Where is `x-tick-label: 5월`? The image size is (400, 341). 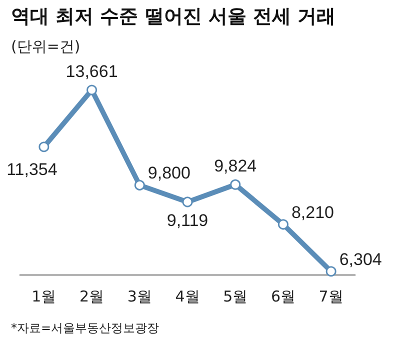 x-tick-label: 5월 is located at coordinates (235, 297).